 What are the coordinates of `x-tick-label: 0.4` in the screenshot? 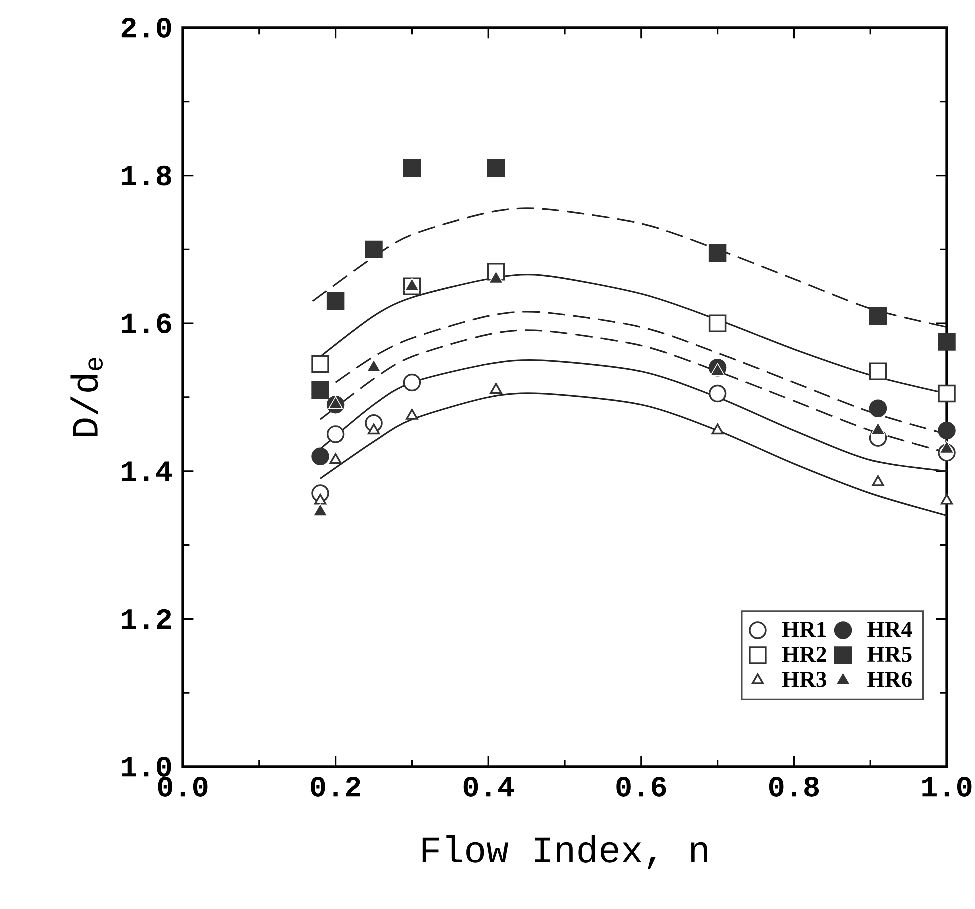 It's located at (489, 787).